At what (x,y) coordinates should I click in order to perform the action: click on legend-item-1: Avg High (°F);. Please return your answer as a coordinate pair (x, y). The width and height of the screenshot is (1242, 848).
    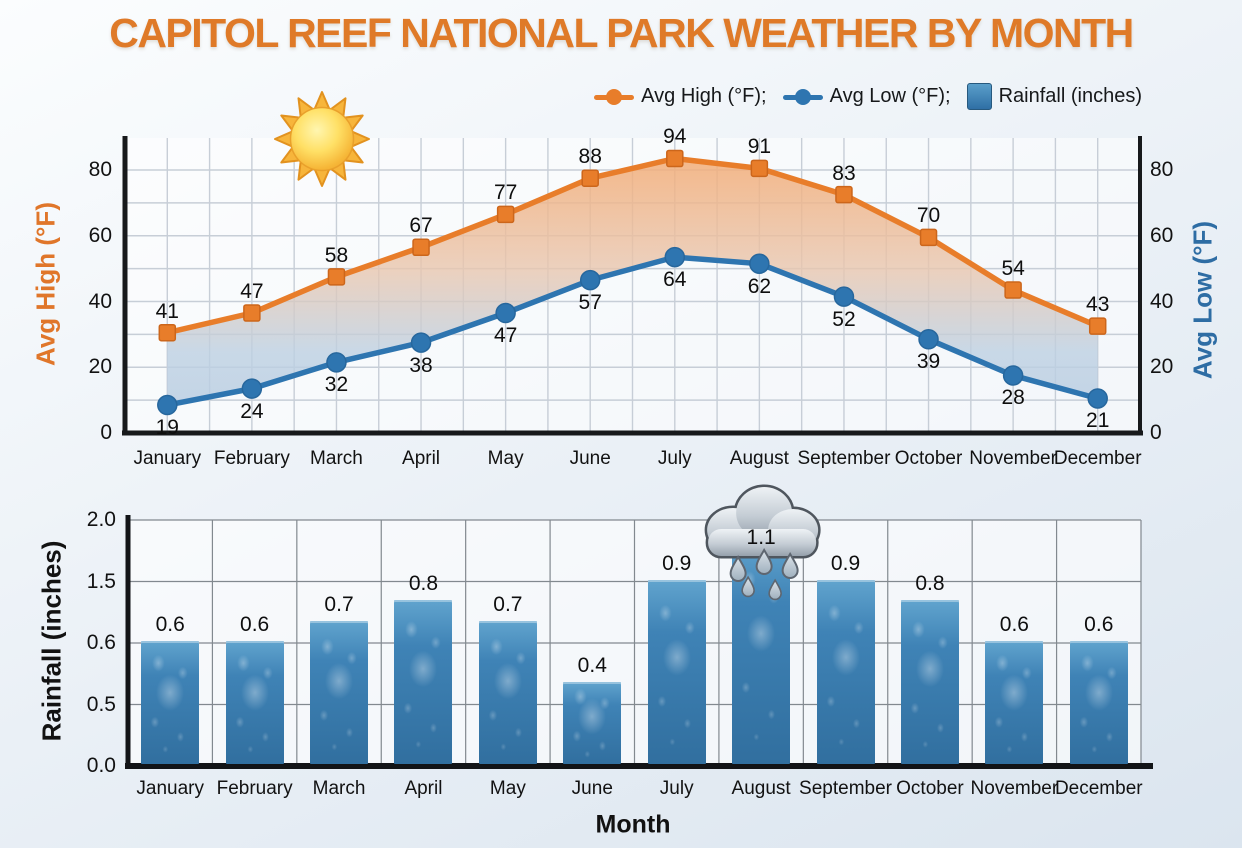
    Looking at the image, I should click on (680, 96).